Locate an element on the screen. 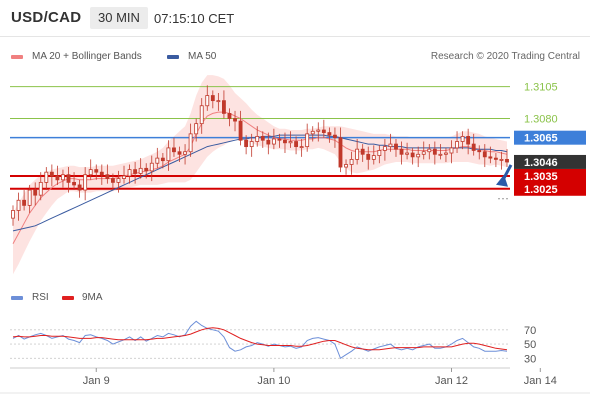 The height and width of the screenshot is (400, 590). rsi-tick-label: 30 is located at coordinates (530, 359).